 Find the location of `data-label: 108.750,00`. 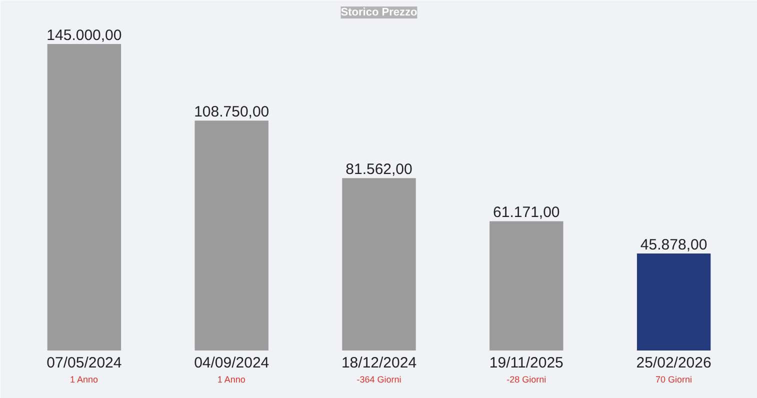

data-label: 108.750,00 is located at coordinates (232, 112).